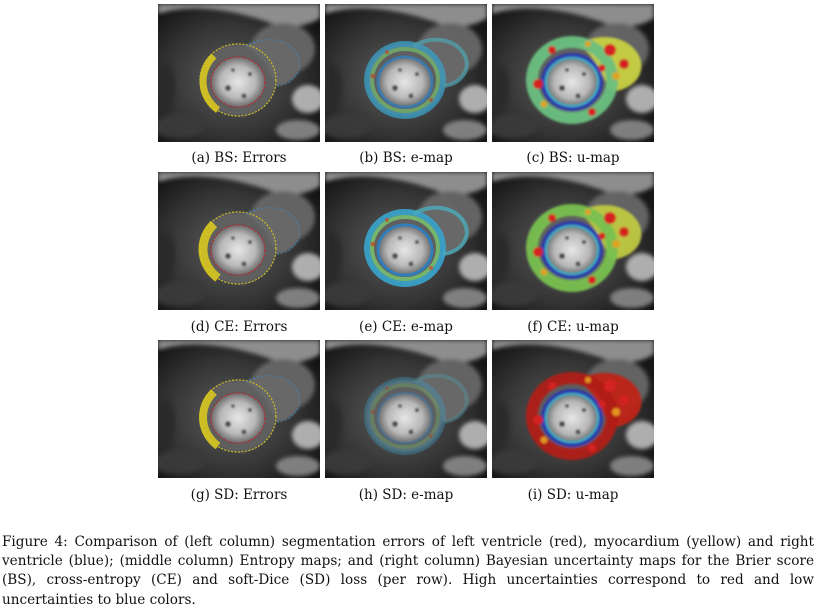 The image size is (816, 610). Describe the element at coordinates (573, 327) in the screenshot. I see `caption-f: (f) CE: u-map` at that location.